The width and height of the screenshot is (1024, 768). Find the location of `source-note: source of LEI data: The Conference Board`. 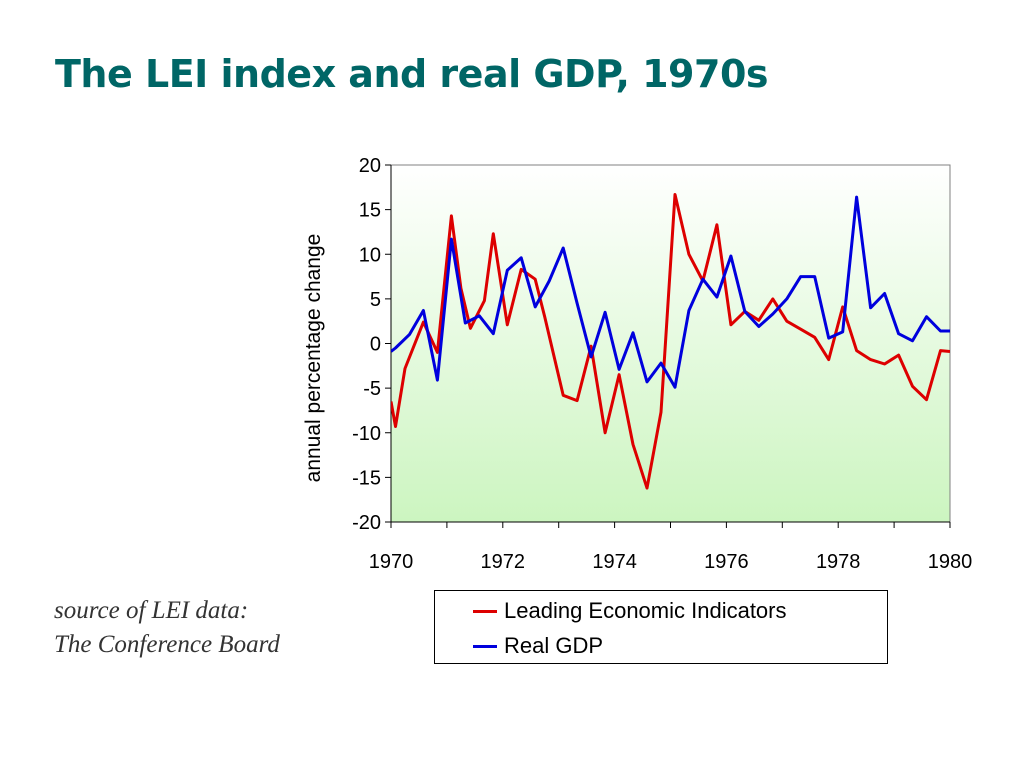

source-note: source of LEI data: The Conference Board is located at coordinates (167, 628).